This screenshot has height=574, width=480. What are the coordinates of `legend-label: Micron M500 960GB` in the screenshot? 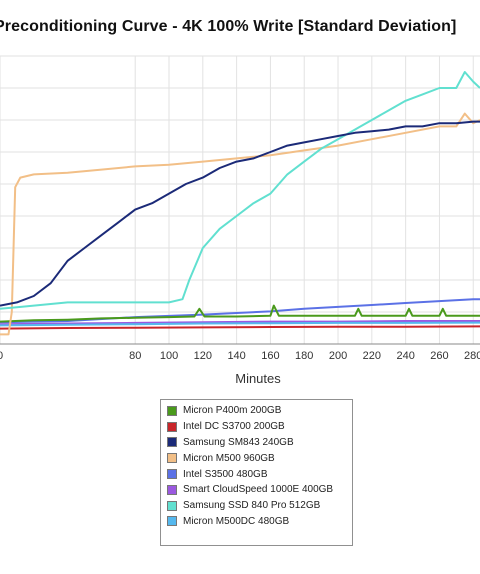 It's located at (229, 458).